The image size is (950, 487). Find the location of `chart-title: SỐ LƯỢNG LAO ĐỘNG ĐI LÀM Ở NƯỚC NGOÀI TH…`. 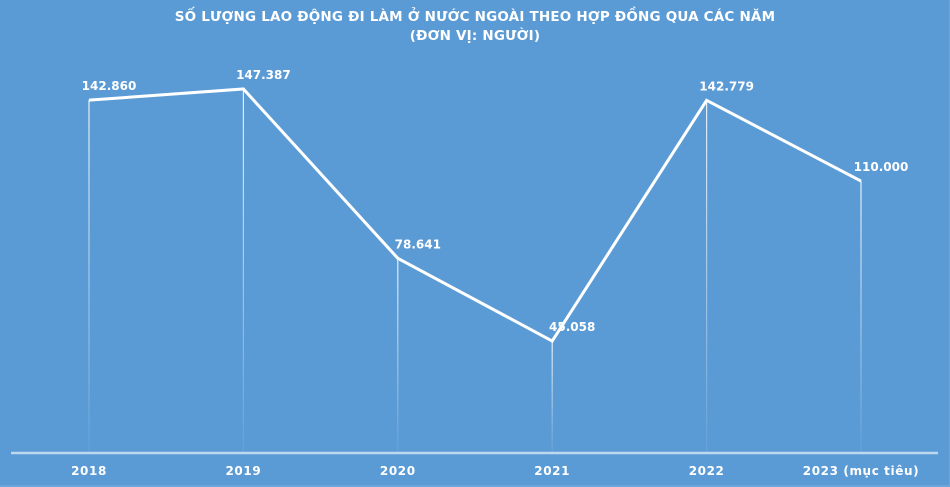

chart-title: SỐ LƯỢNG LAO ĐỘNG ĐI LÀM Ở NƯỚC NGOÀI TH… is located at coordinates (475, 27).